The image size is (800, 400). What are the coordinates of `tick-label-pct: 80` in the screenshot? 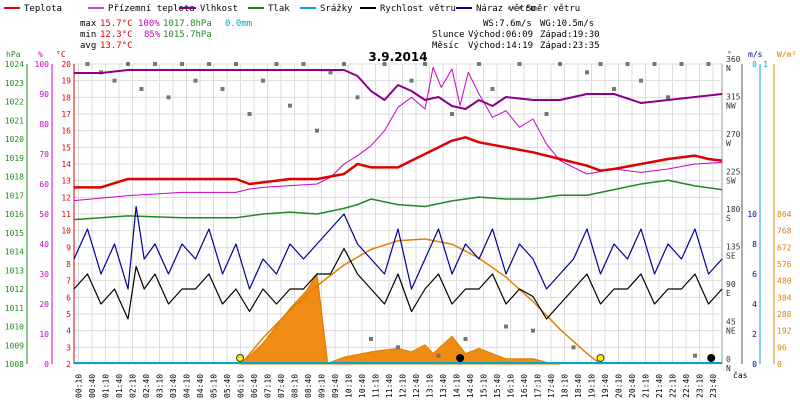 It's located at (44, 124).